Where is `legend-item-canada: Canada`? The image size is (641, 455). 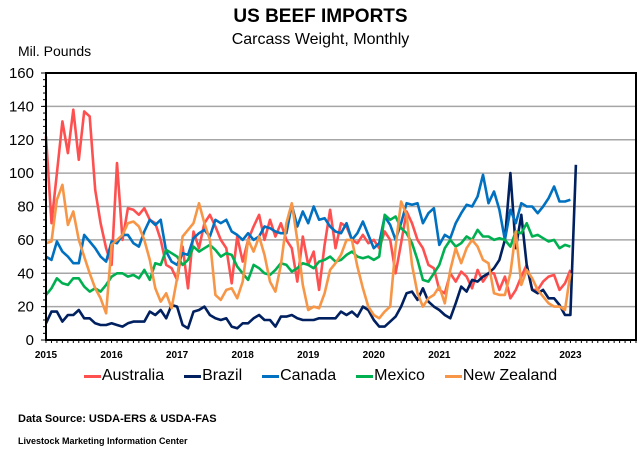 legend-item-canada: Canada is located at coordinates (299, 376).